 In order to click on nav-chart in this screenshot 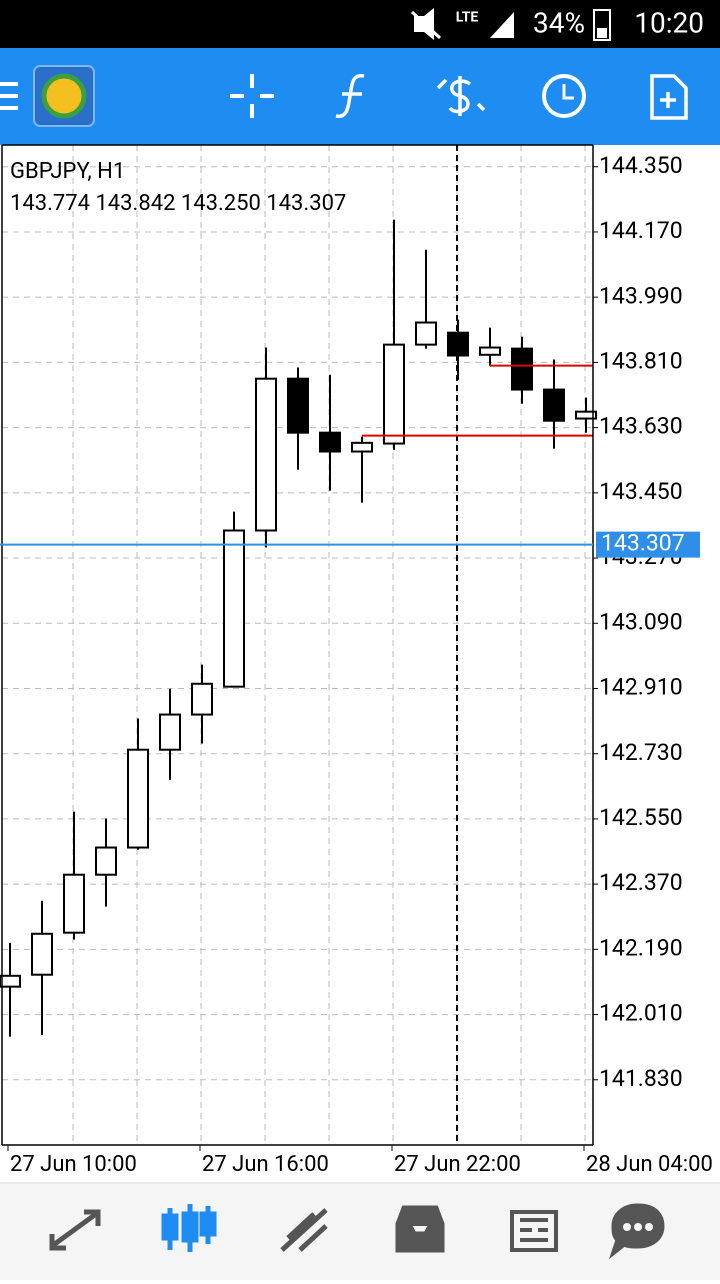, I will do `click(189, 1228)`.